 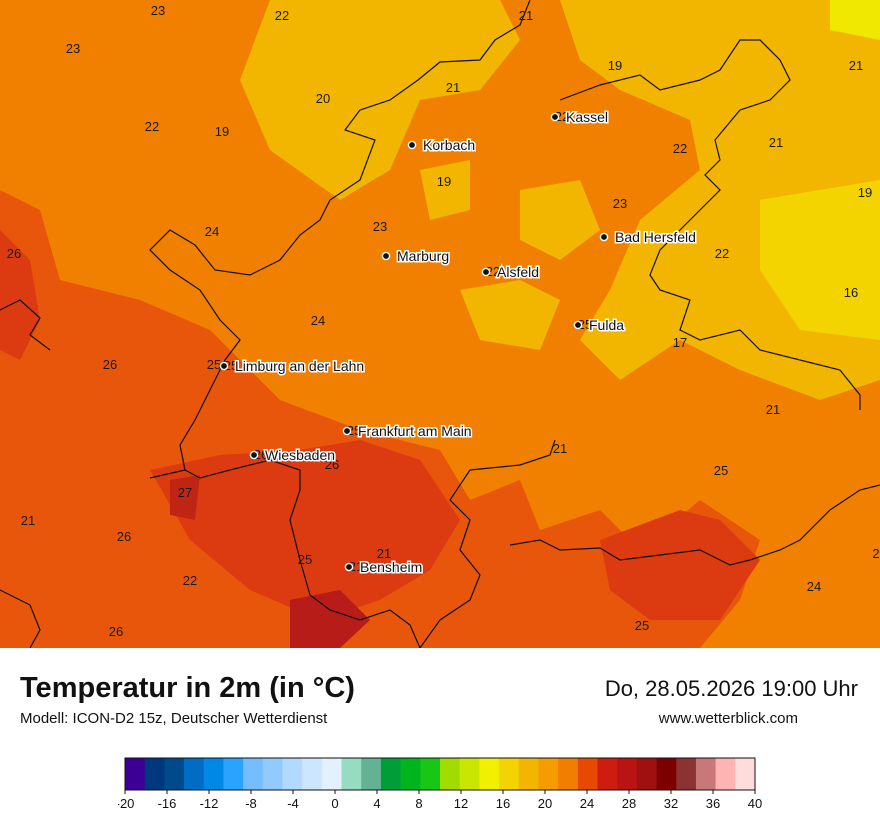 I want to click on forecast-datetime: Do, 28.05.2026 19:00 Uhr, so click(x=731, y=688).